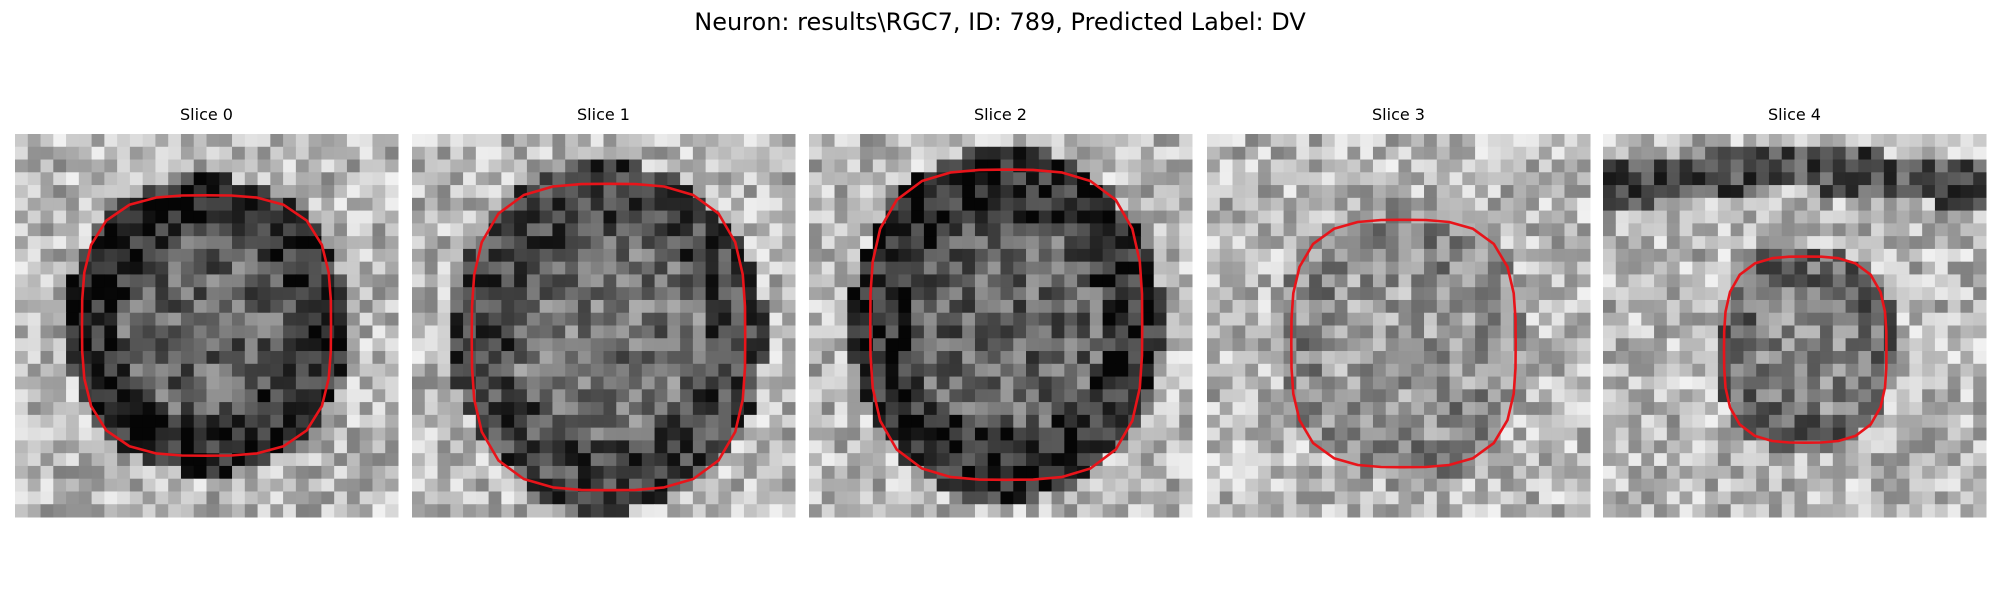  What do you see at coordinates (1805, 350) in the screenshot?
I see `contour` at bounding box center [1805, 350].